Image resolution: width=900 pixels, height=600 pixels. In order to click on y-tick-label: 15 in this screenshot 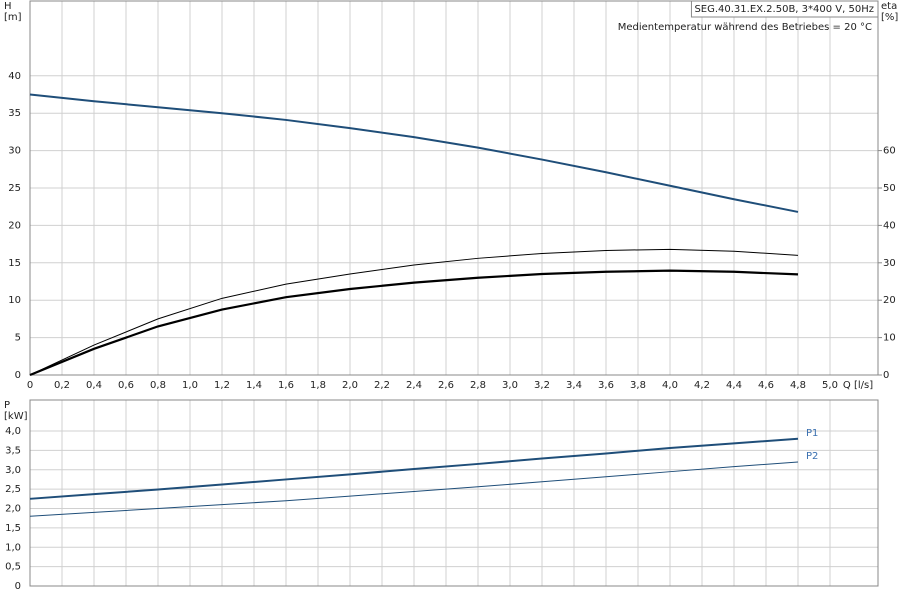, I will do `click(14, 263)`.